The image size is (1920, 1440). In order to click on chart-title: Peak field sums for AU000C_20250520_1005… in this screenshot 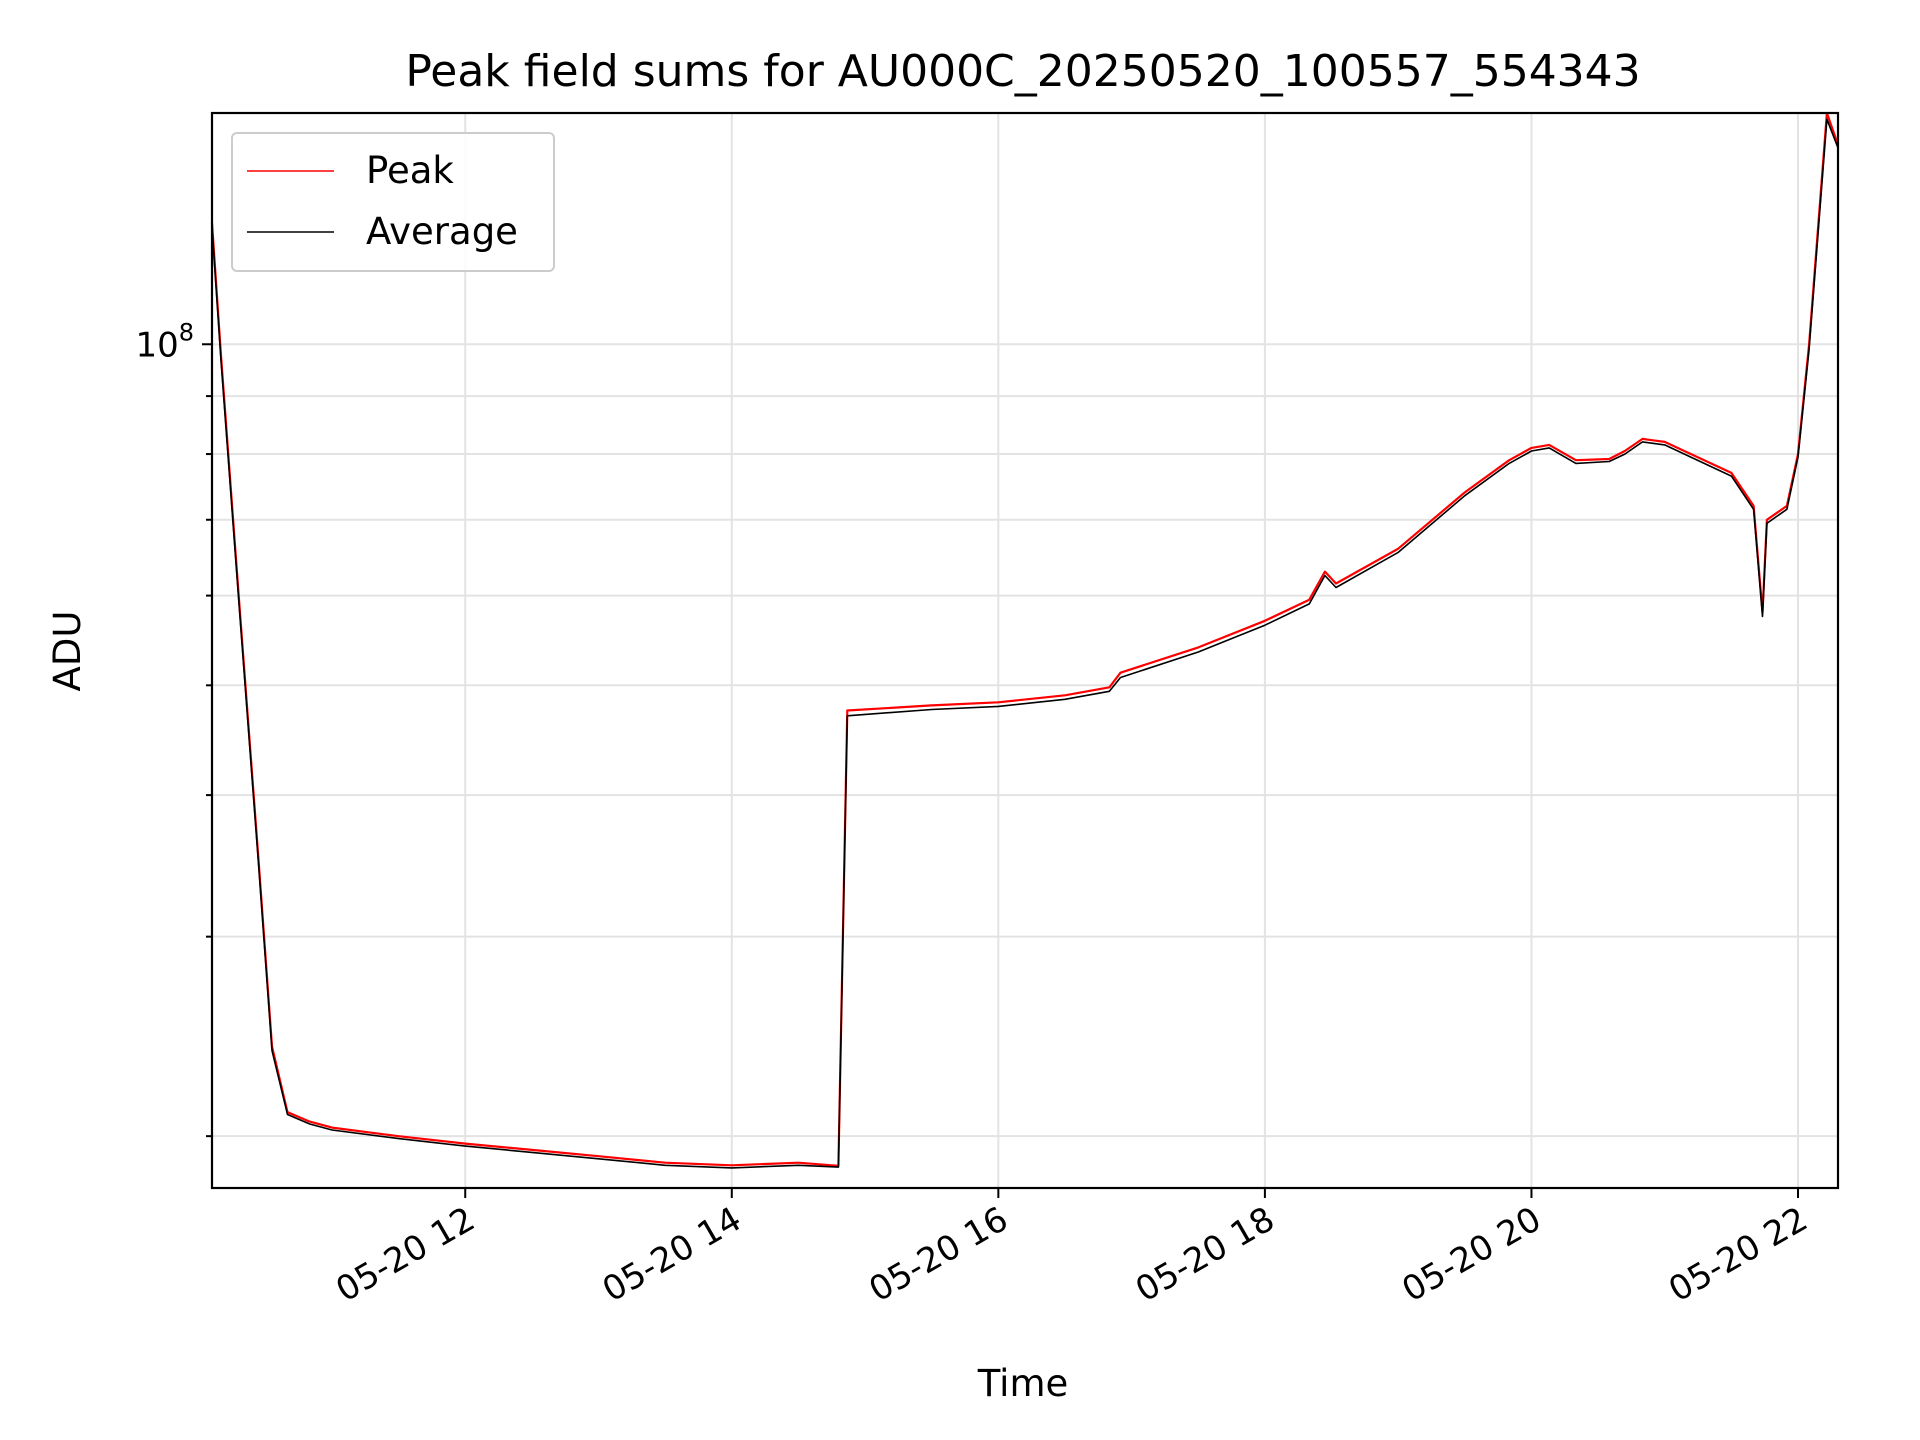, I will do `click(1022, 71)`.